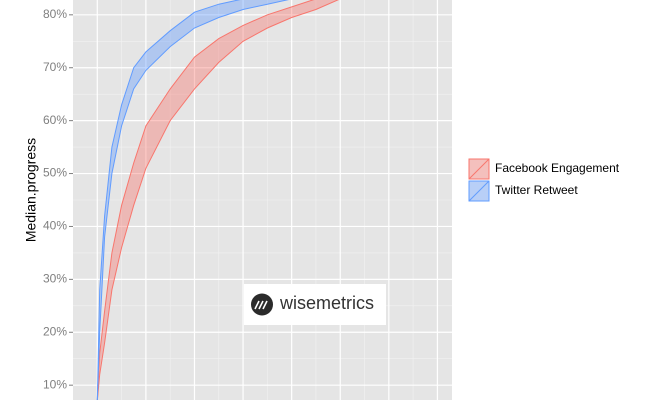 This screenshot has height=400, width=648. Describe the element at coordinates (55, 14) in the screenshot. I see `y-tick-label: 80%` at that location.